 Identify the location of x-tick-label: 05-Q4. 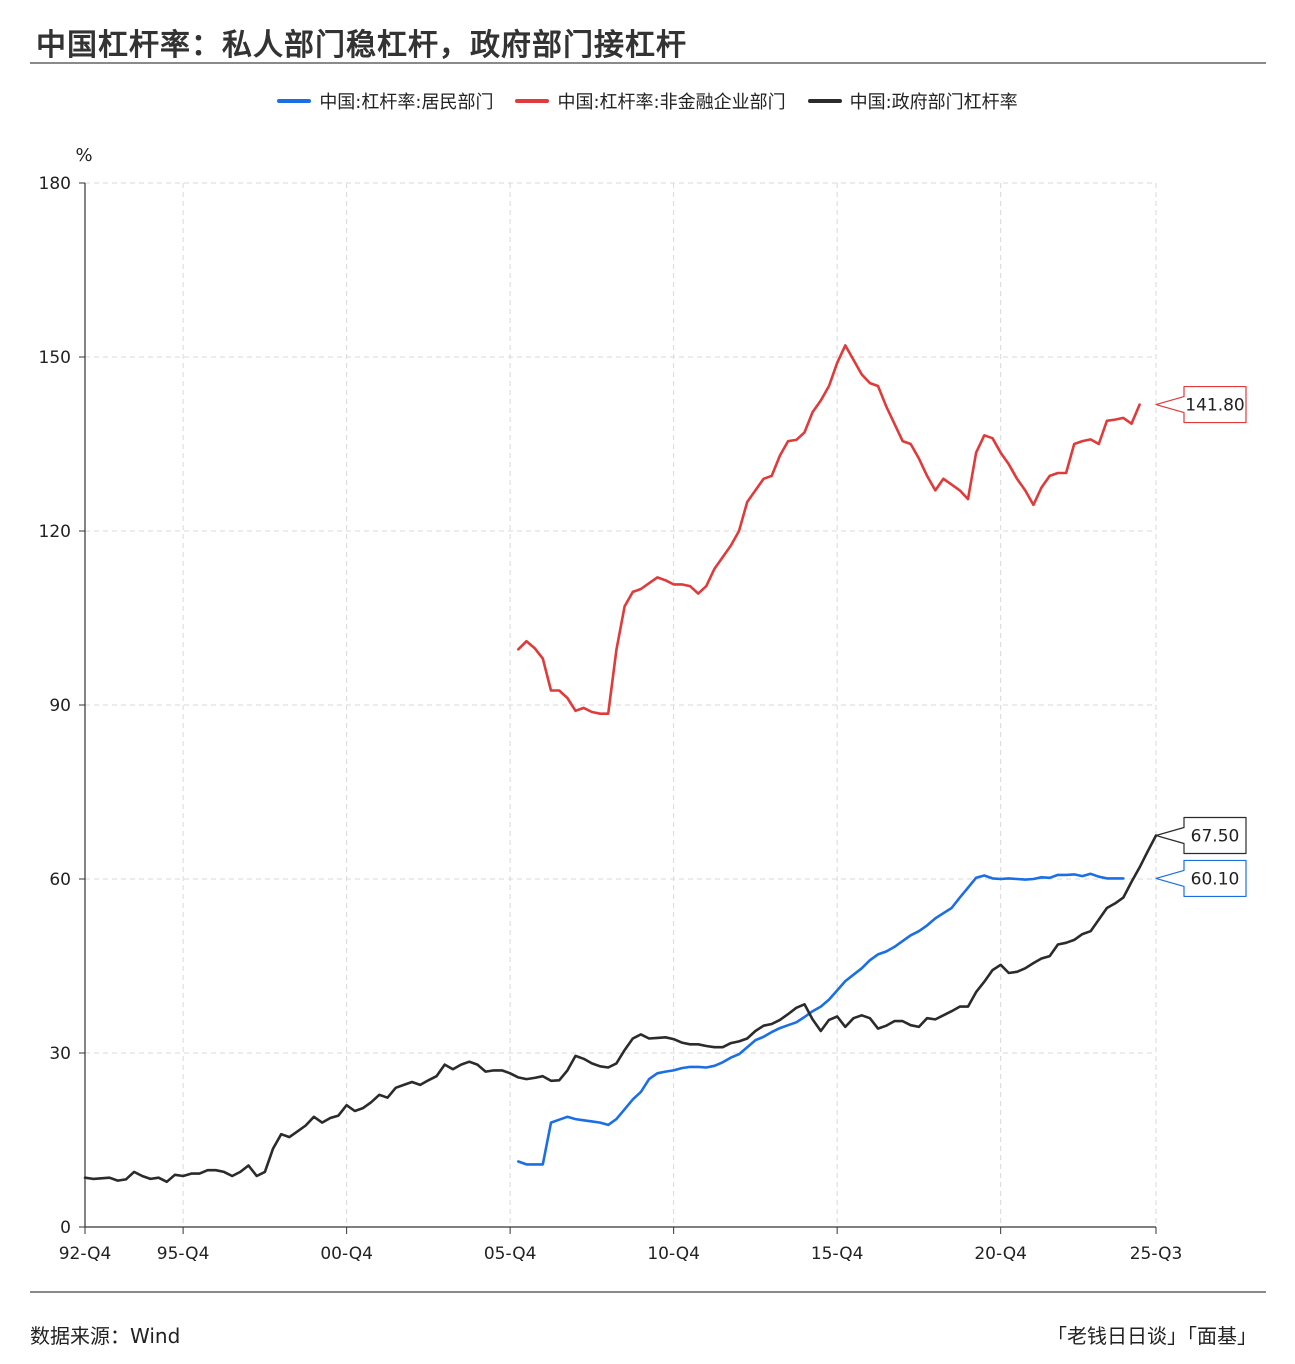
(510, 1254).